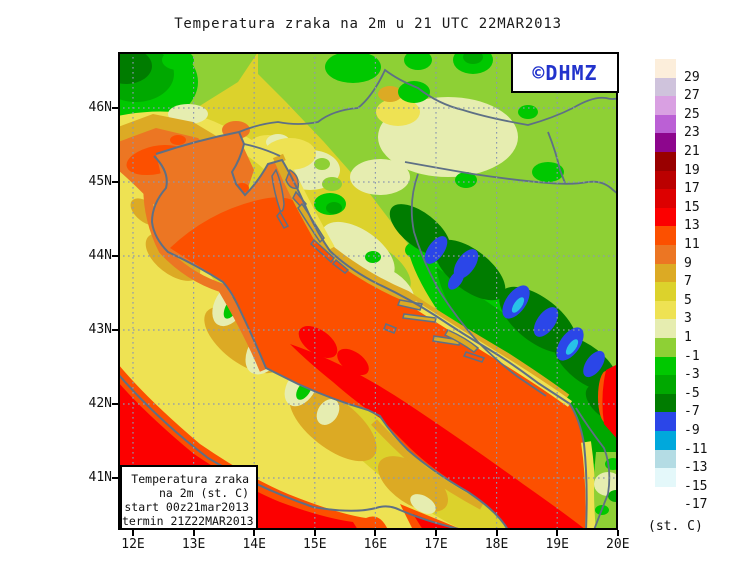 Image resolution: width=740 pixels, height=582 pixels. Describe the element at coordinates (688, 300) in the screenshot. I see `colorbar-level-label: 5` at that location.